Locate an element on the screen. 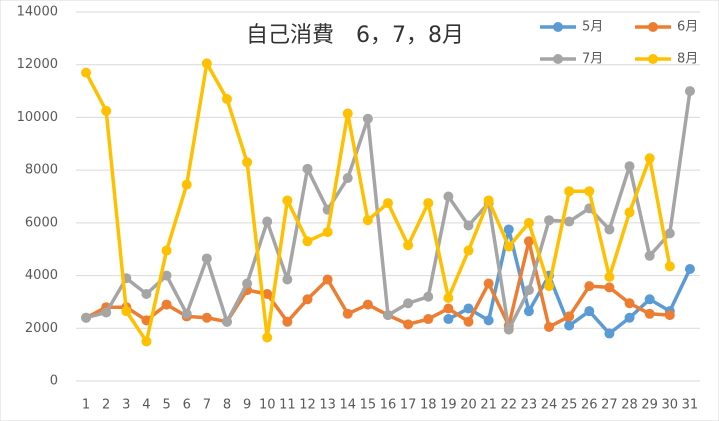 This screenshot has height=421, width=719. x-tick-label: 13 is located at coordinates (327, 405).